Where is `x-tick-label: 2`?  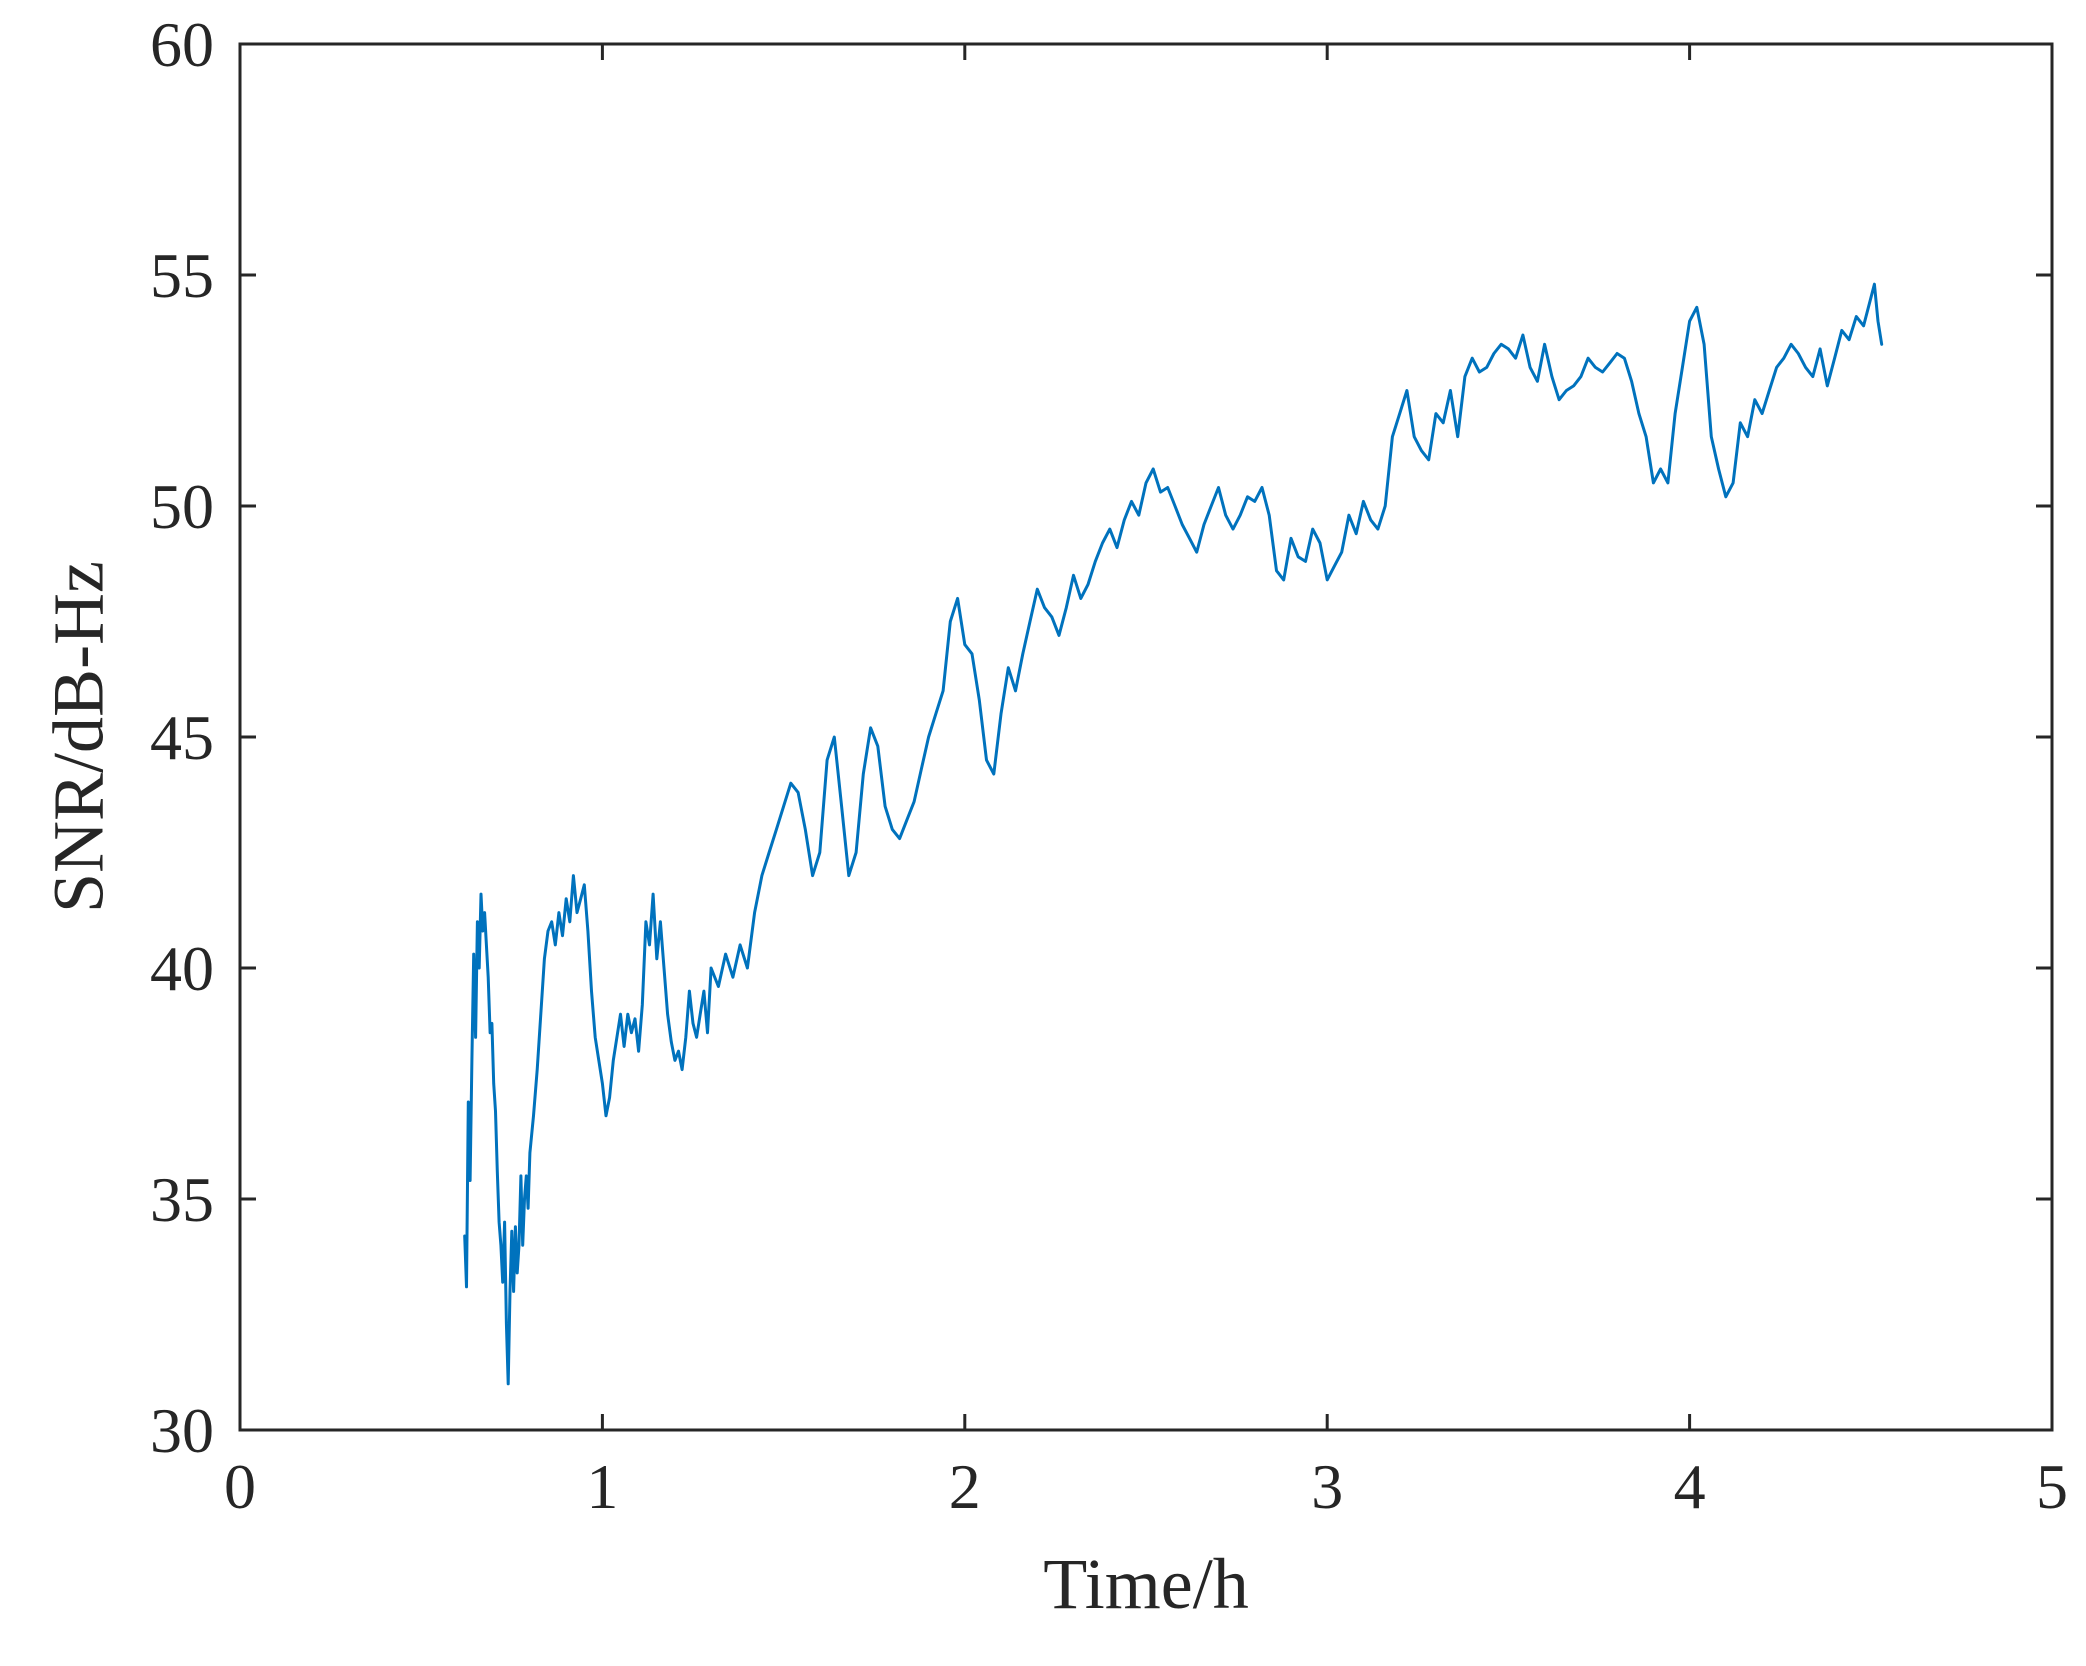
x-tick-label: 2 is located at coordinates (965, 1486).